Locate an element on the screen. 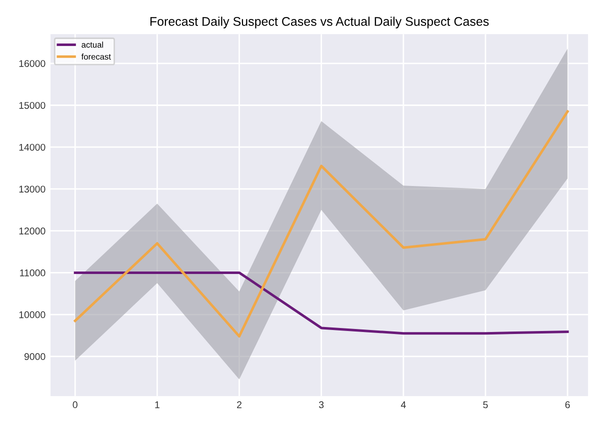  x-tick-label: 5 is located at coordinates (485, 404).